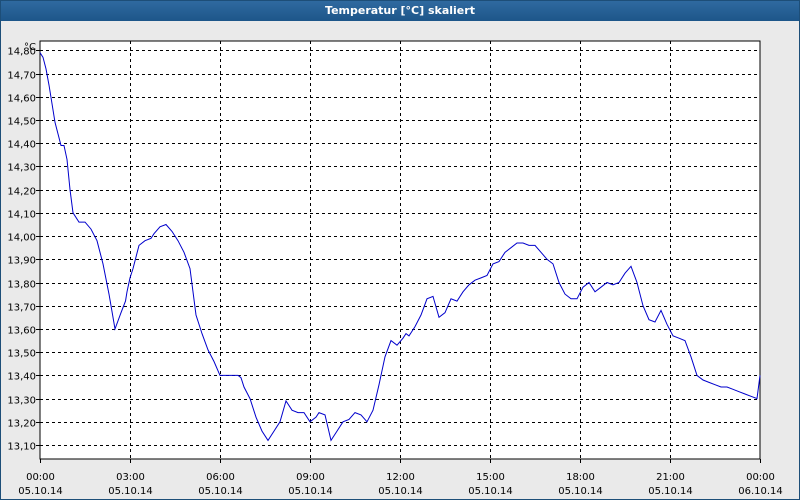  What do you see at coordinates (21, 377) in the screenshot?
I see `y-tick-label: 13,40` at bounding box center [21, 377].